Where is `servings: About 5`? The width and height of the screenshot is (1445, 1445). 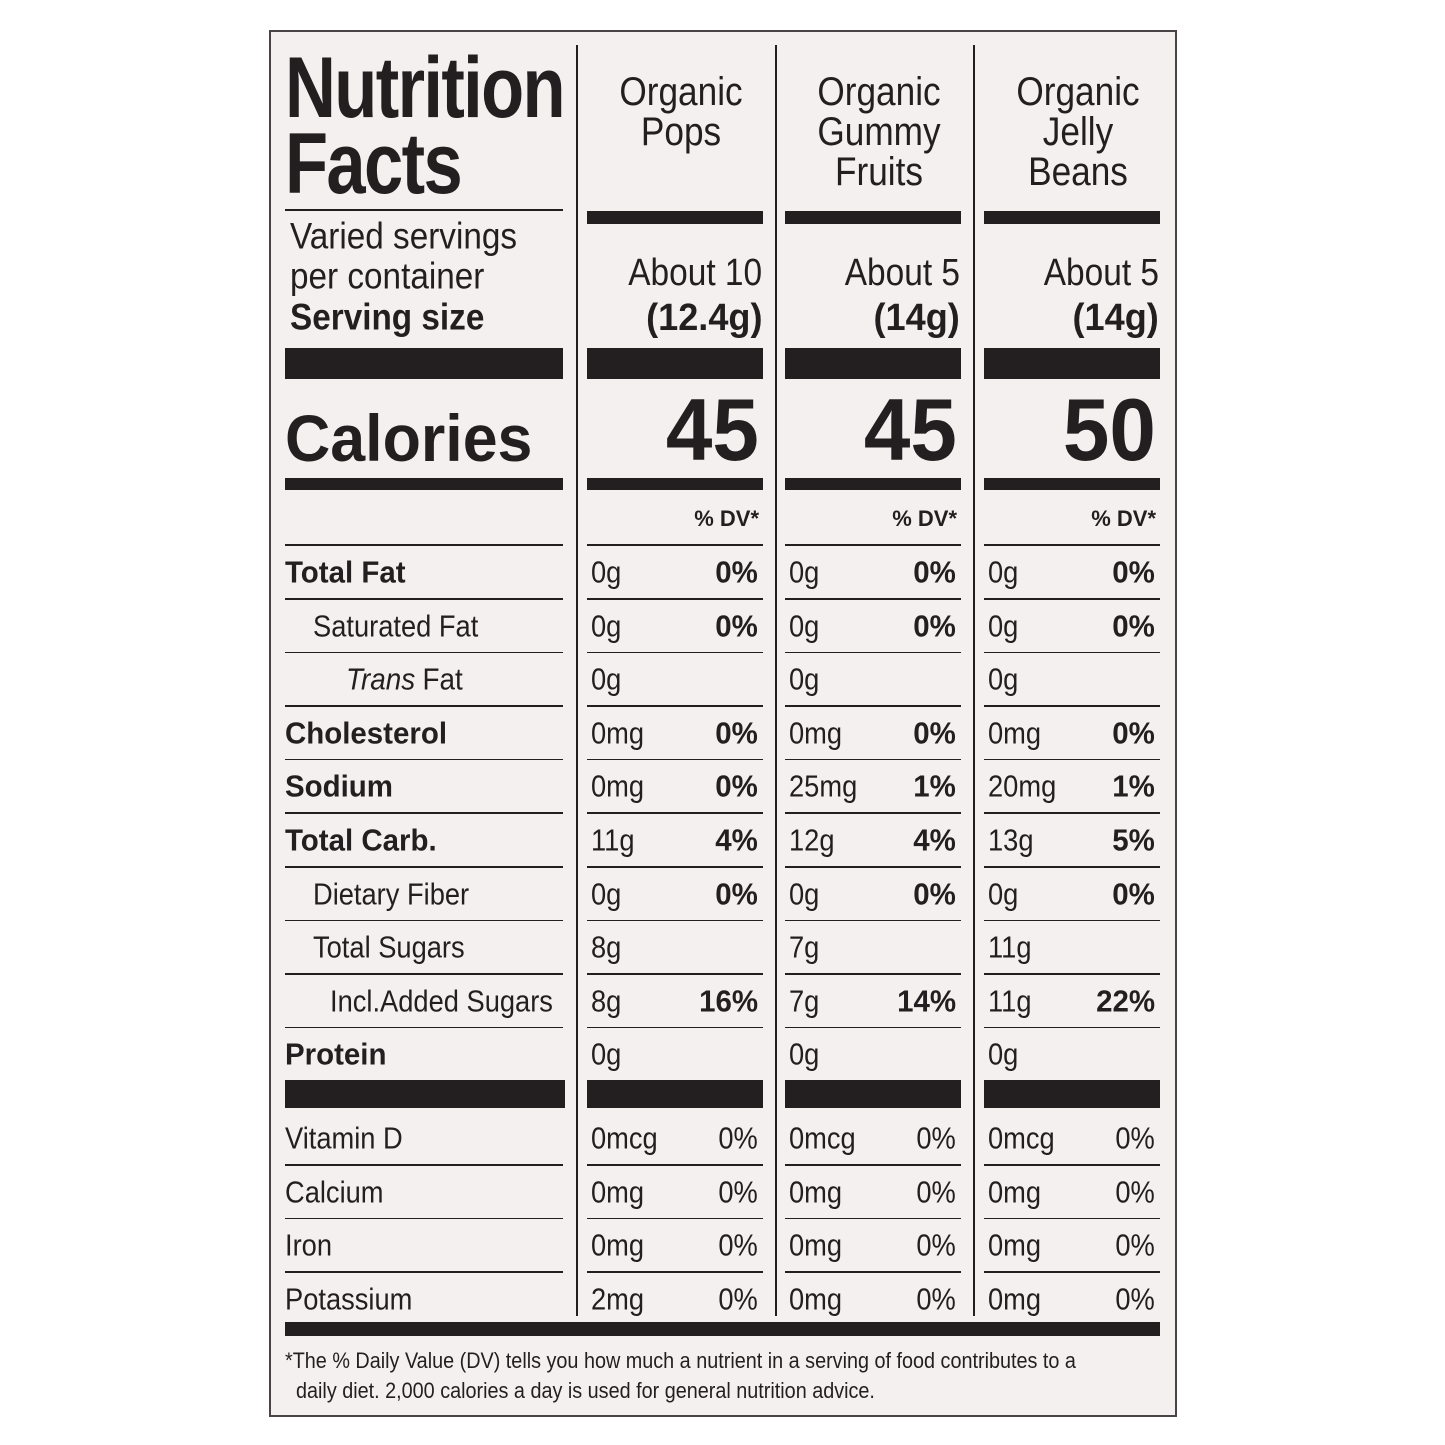 servings: About 5 is located at coordinates (1101, 273).